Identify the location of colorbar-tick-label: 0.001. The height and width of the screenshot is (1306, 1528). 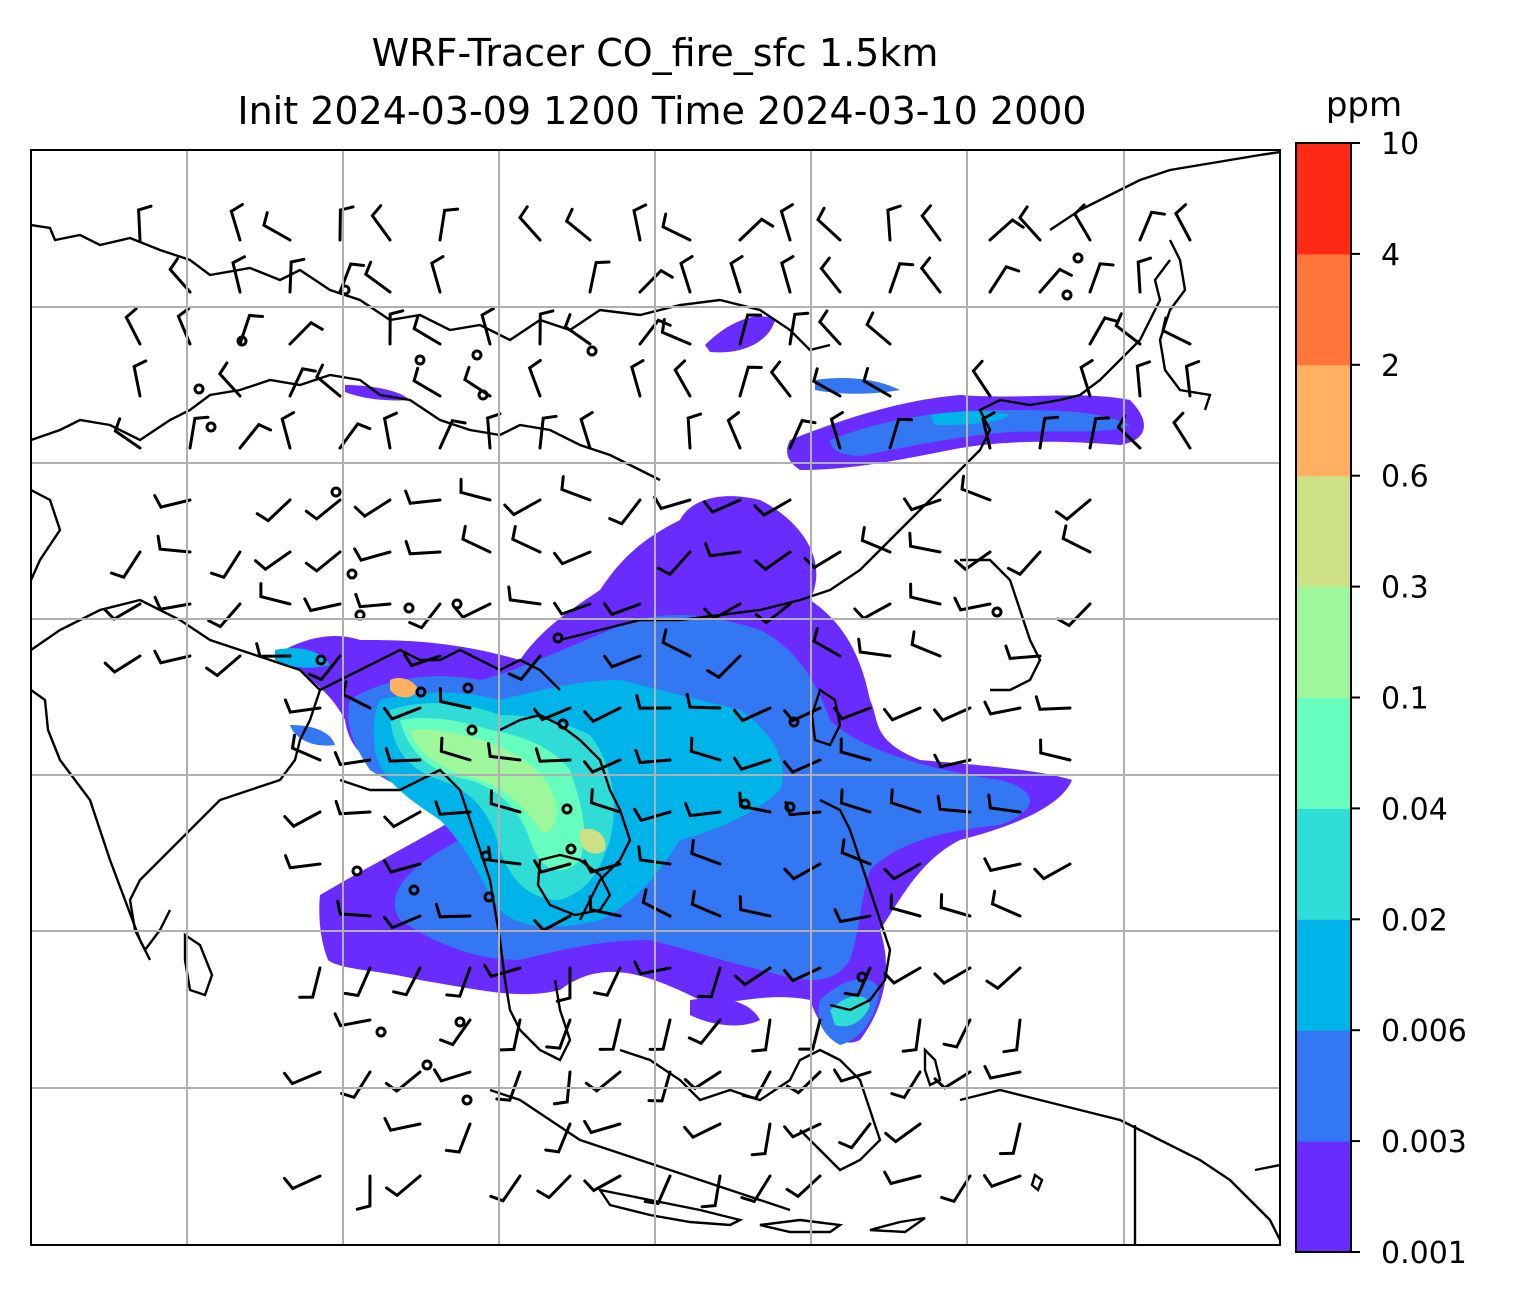
(1424, 1253).